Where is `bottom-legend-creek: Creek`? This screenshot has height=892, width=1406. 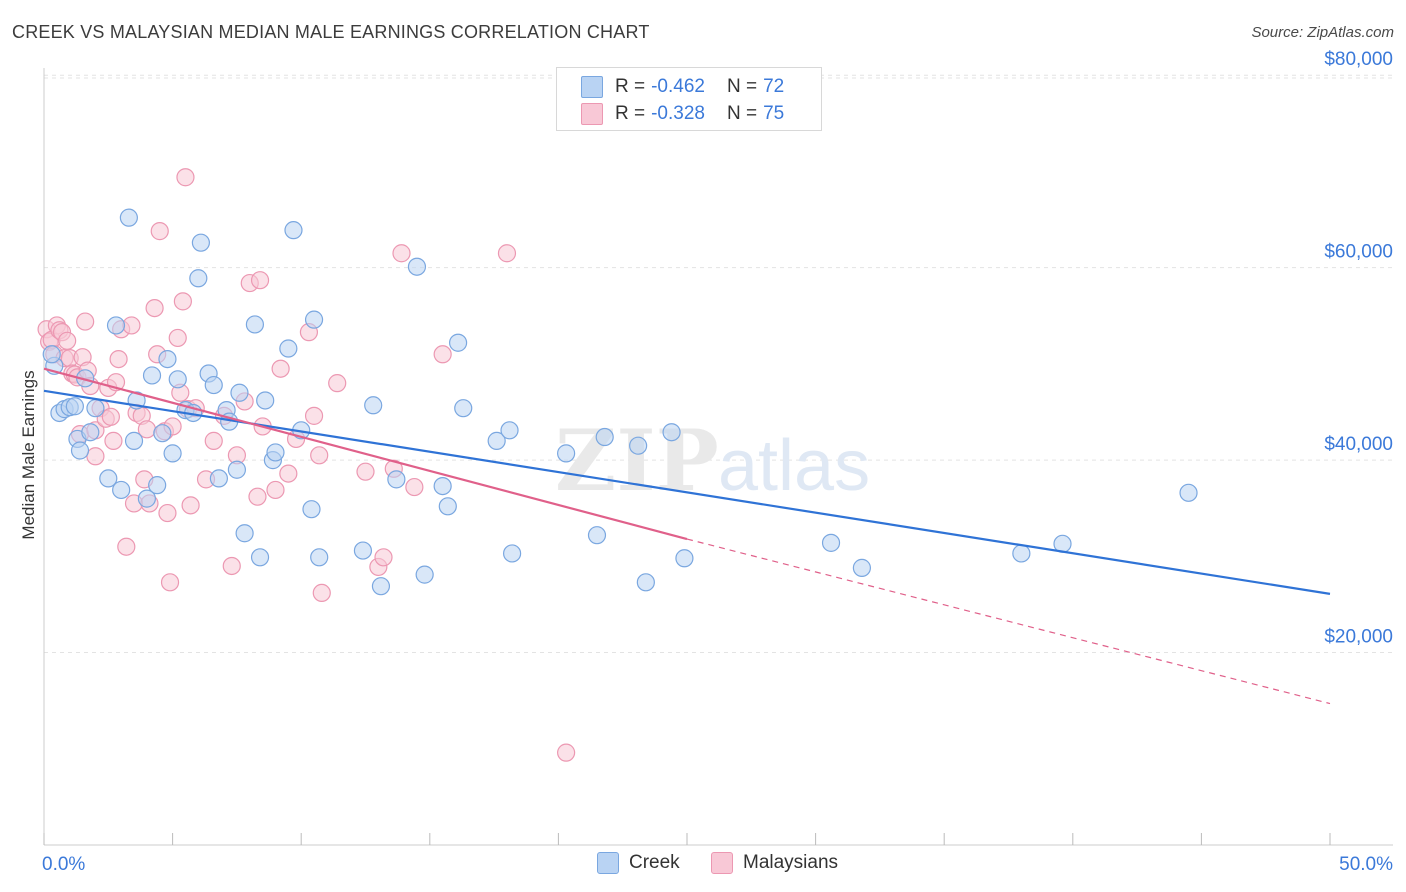 bottom-legend-creek: Creek is located at coordinates (638, 863).